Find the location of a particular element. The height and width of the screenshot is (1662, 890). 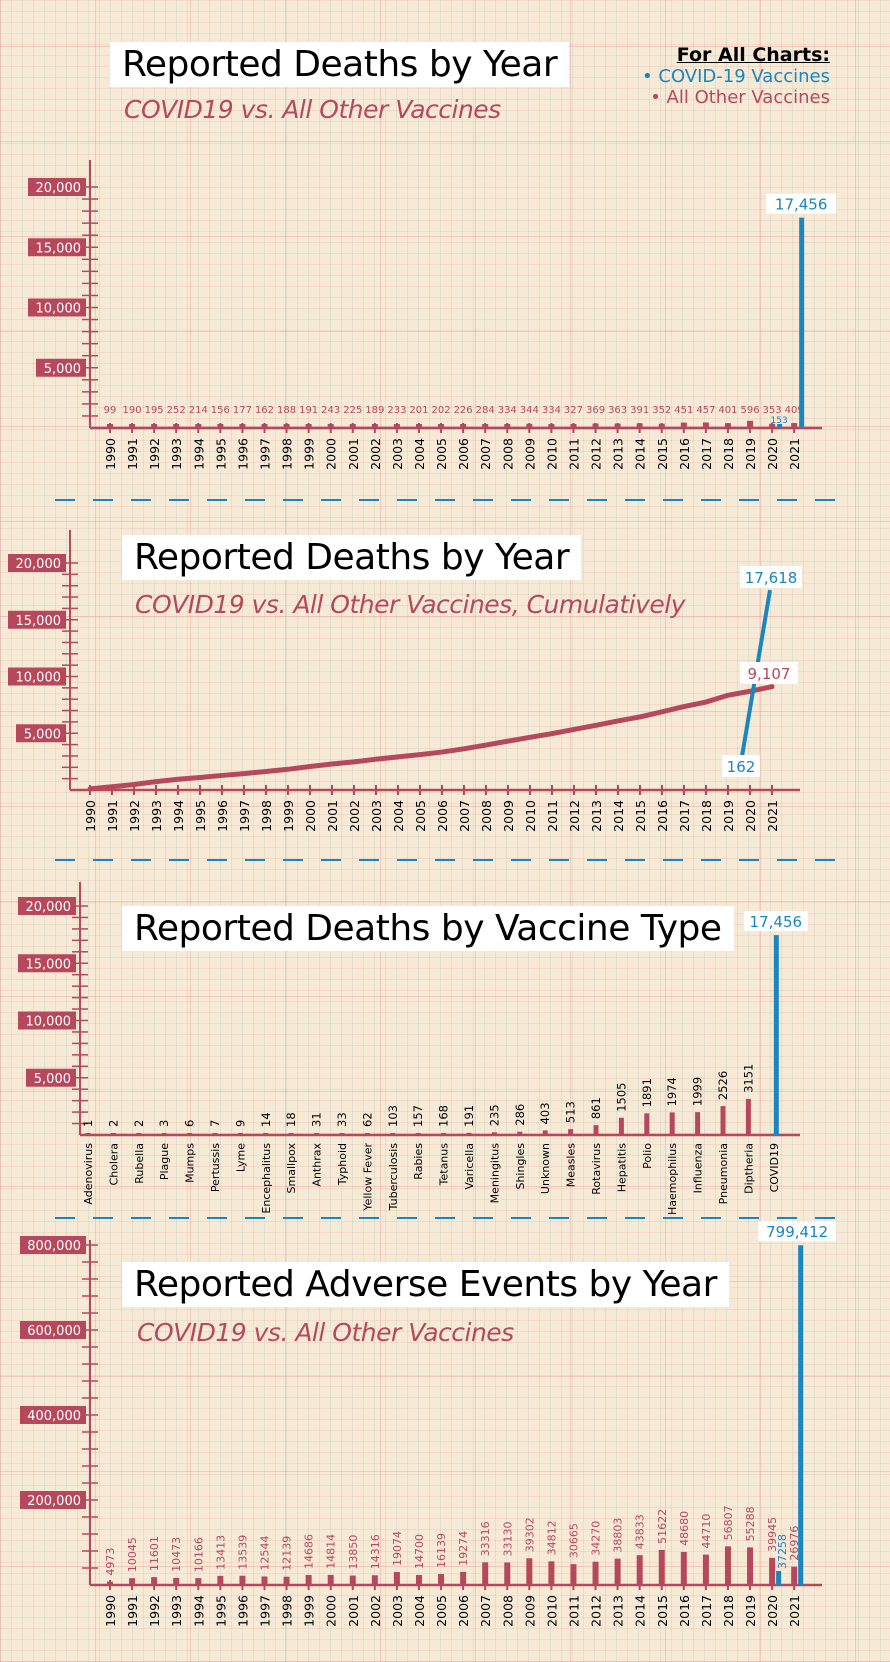

chart3-value-label: 3151 is located at coordinates (748, 1078).